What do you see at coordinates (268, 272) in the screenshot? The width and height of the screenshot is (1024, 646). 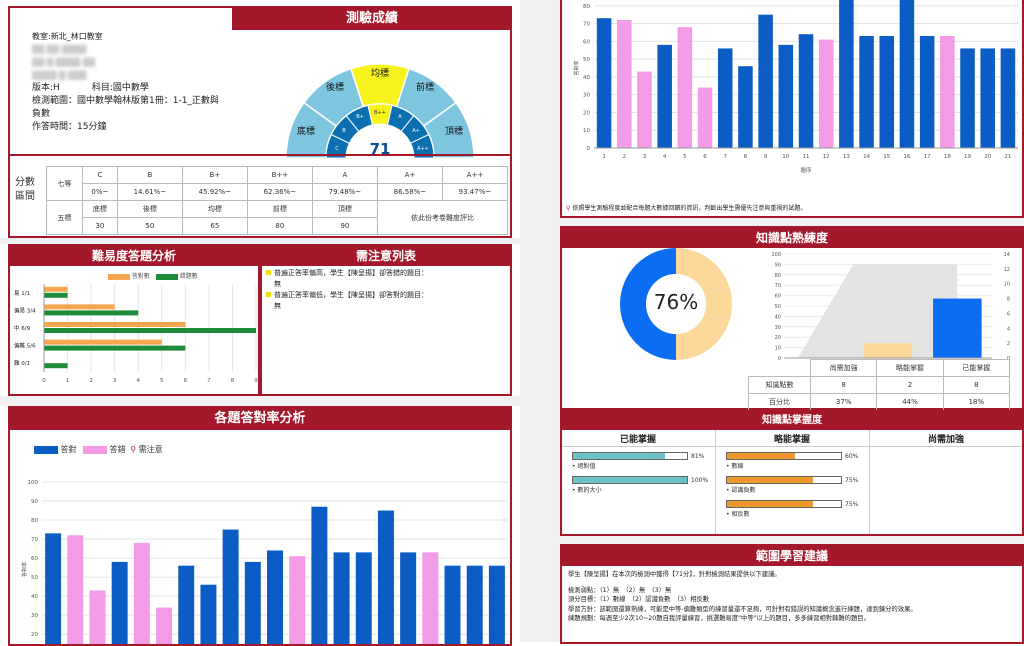 I see `bullet-icon` at bounding box center [268, 272].